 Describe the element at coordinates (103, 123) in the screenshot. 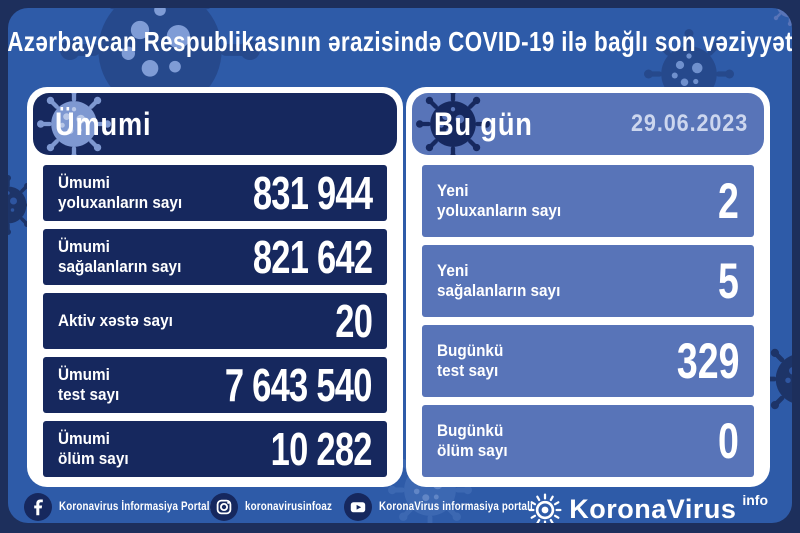

I see `overall-panel-title: Ümumi` at that location.